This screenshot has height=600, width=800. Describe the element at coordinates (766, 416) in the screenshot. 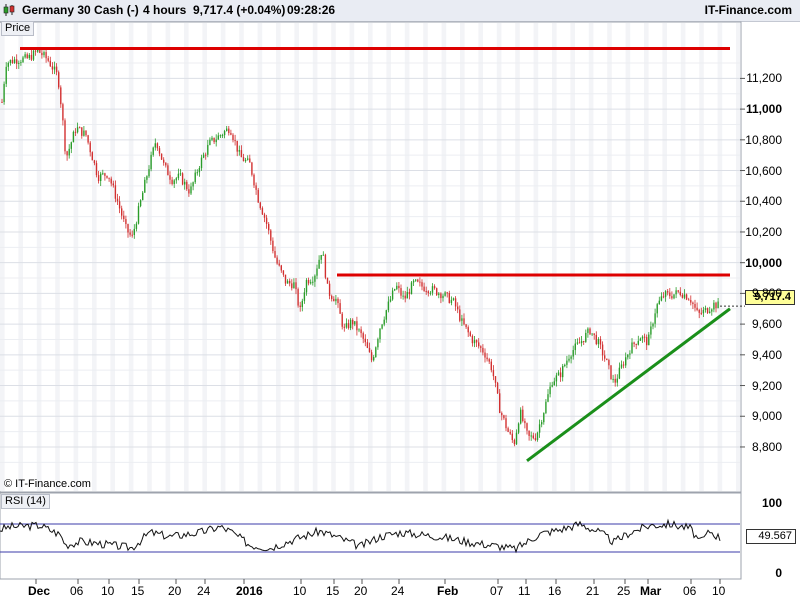

I see `price-tick-label: 9,000` at that location.